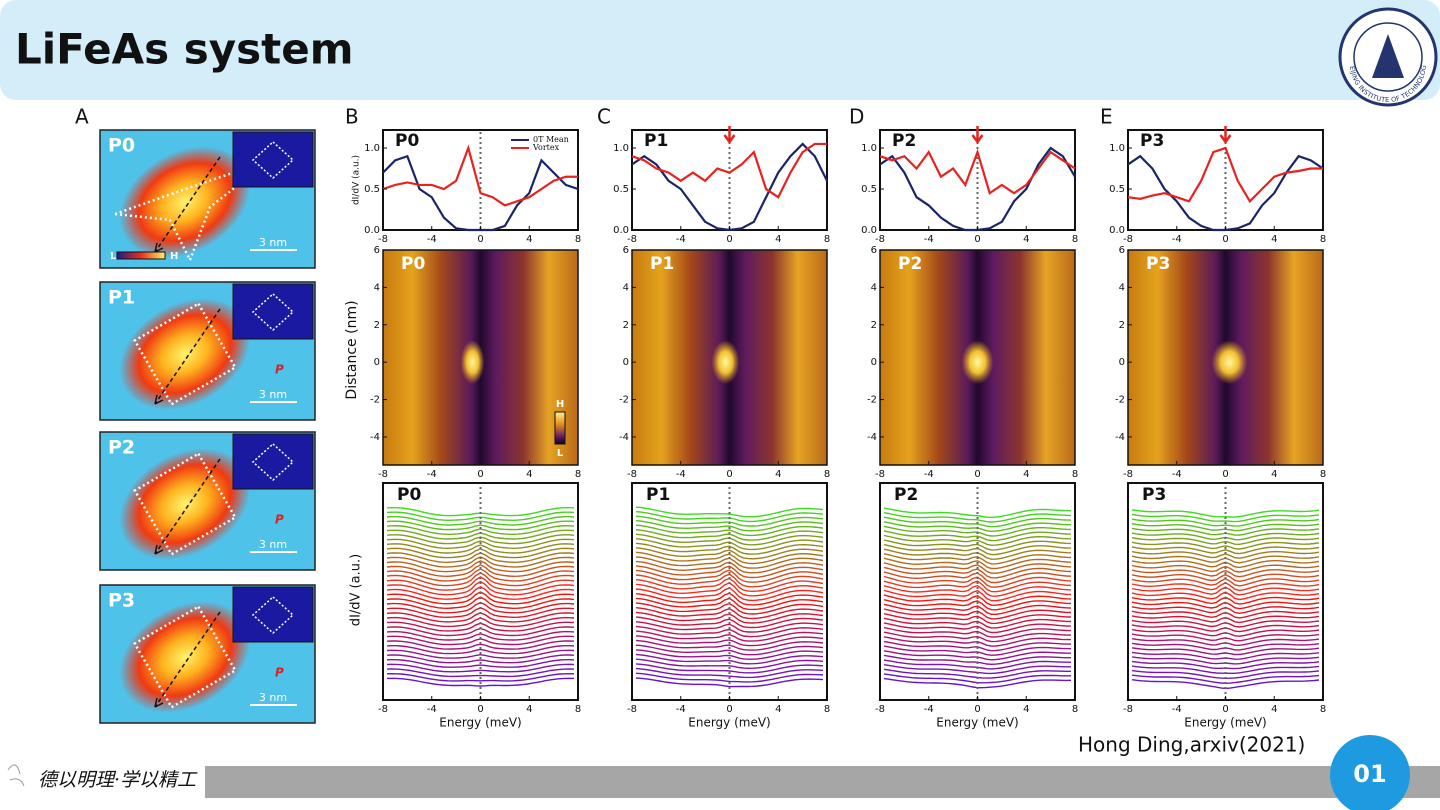 This screenshot has width=1440, height=810. What do you see at coordinates (1154, 495) in the screenshot?
I see `waterfall-label: P3` at bounding box center [1154, 495].